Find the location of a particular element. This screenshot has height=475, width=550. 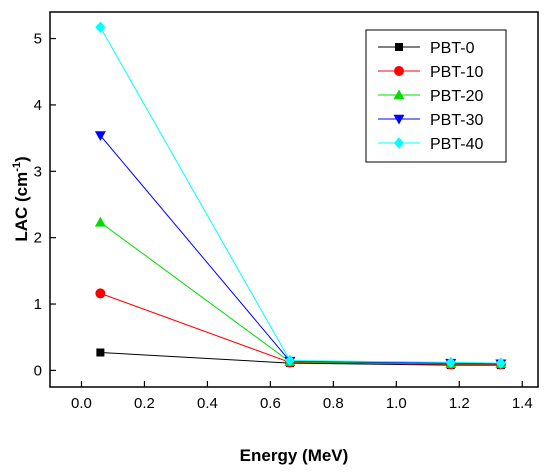

x-tick-label: 1.4 is located at coordinates (522, 403).